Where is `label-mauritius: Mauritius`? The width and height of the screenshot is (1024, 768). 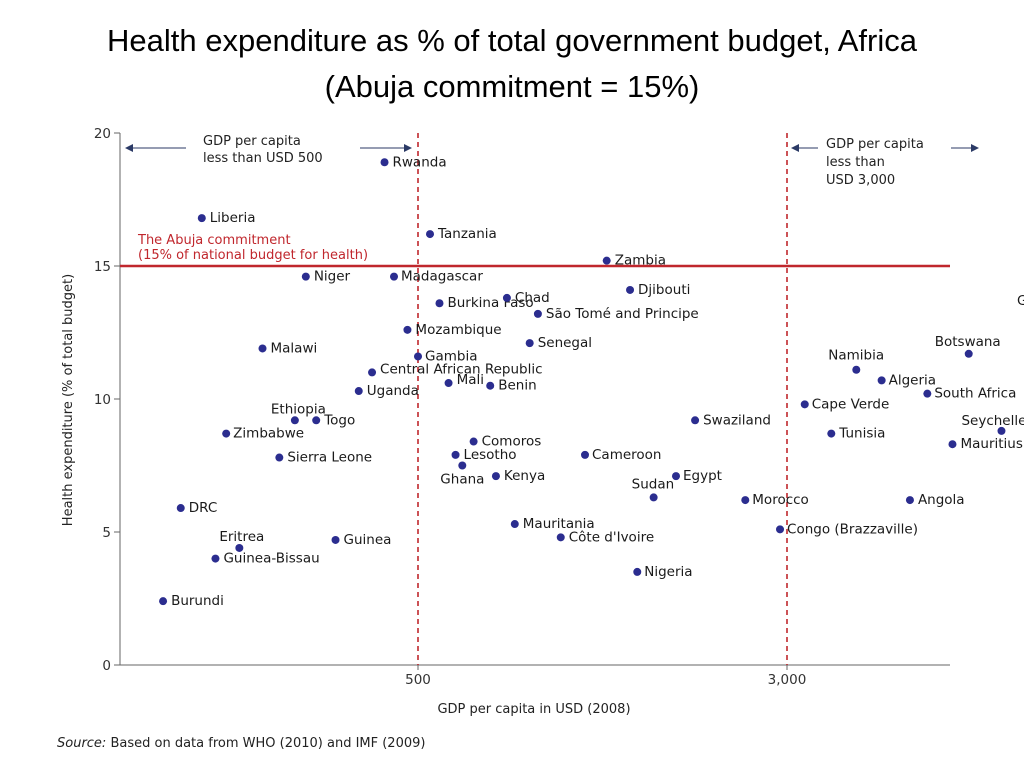 label-mauritius: Mauritius is located at coordinates (991, 444).